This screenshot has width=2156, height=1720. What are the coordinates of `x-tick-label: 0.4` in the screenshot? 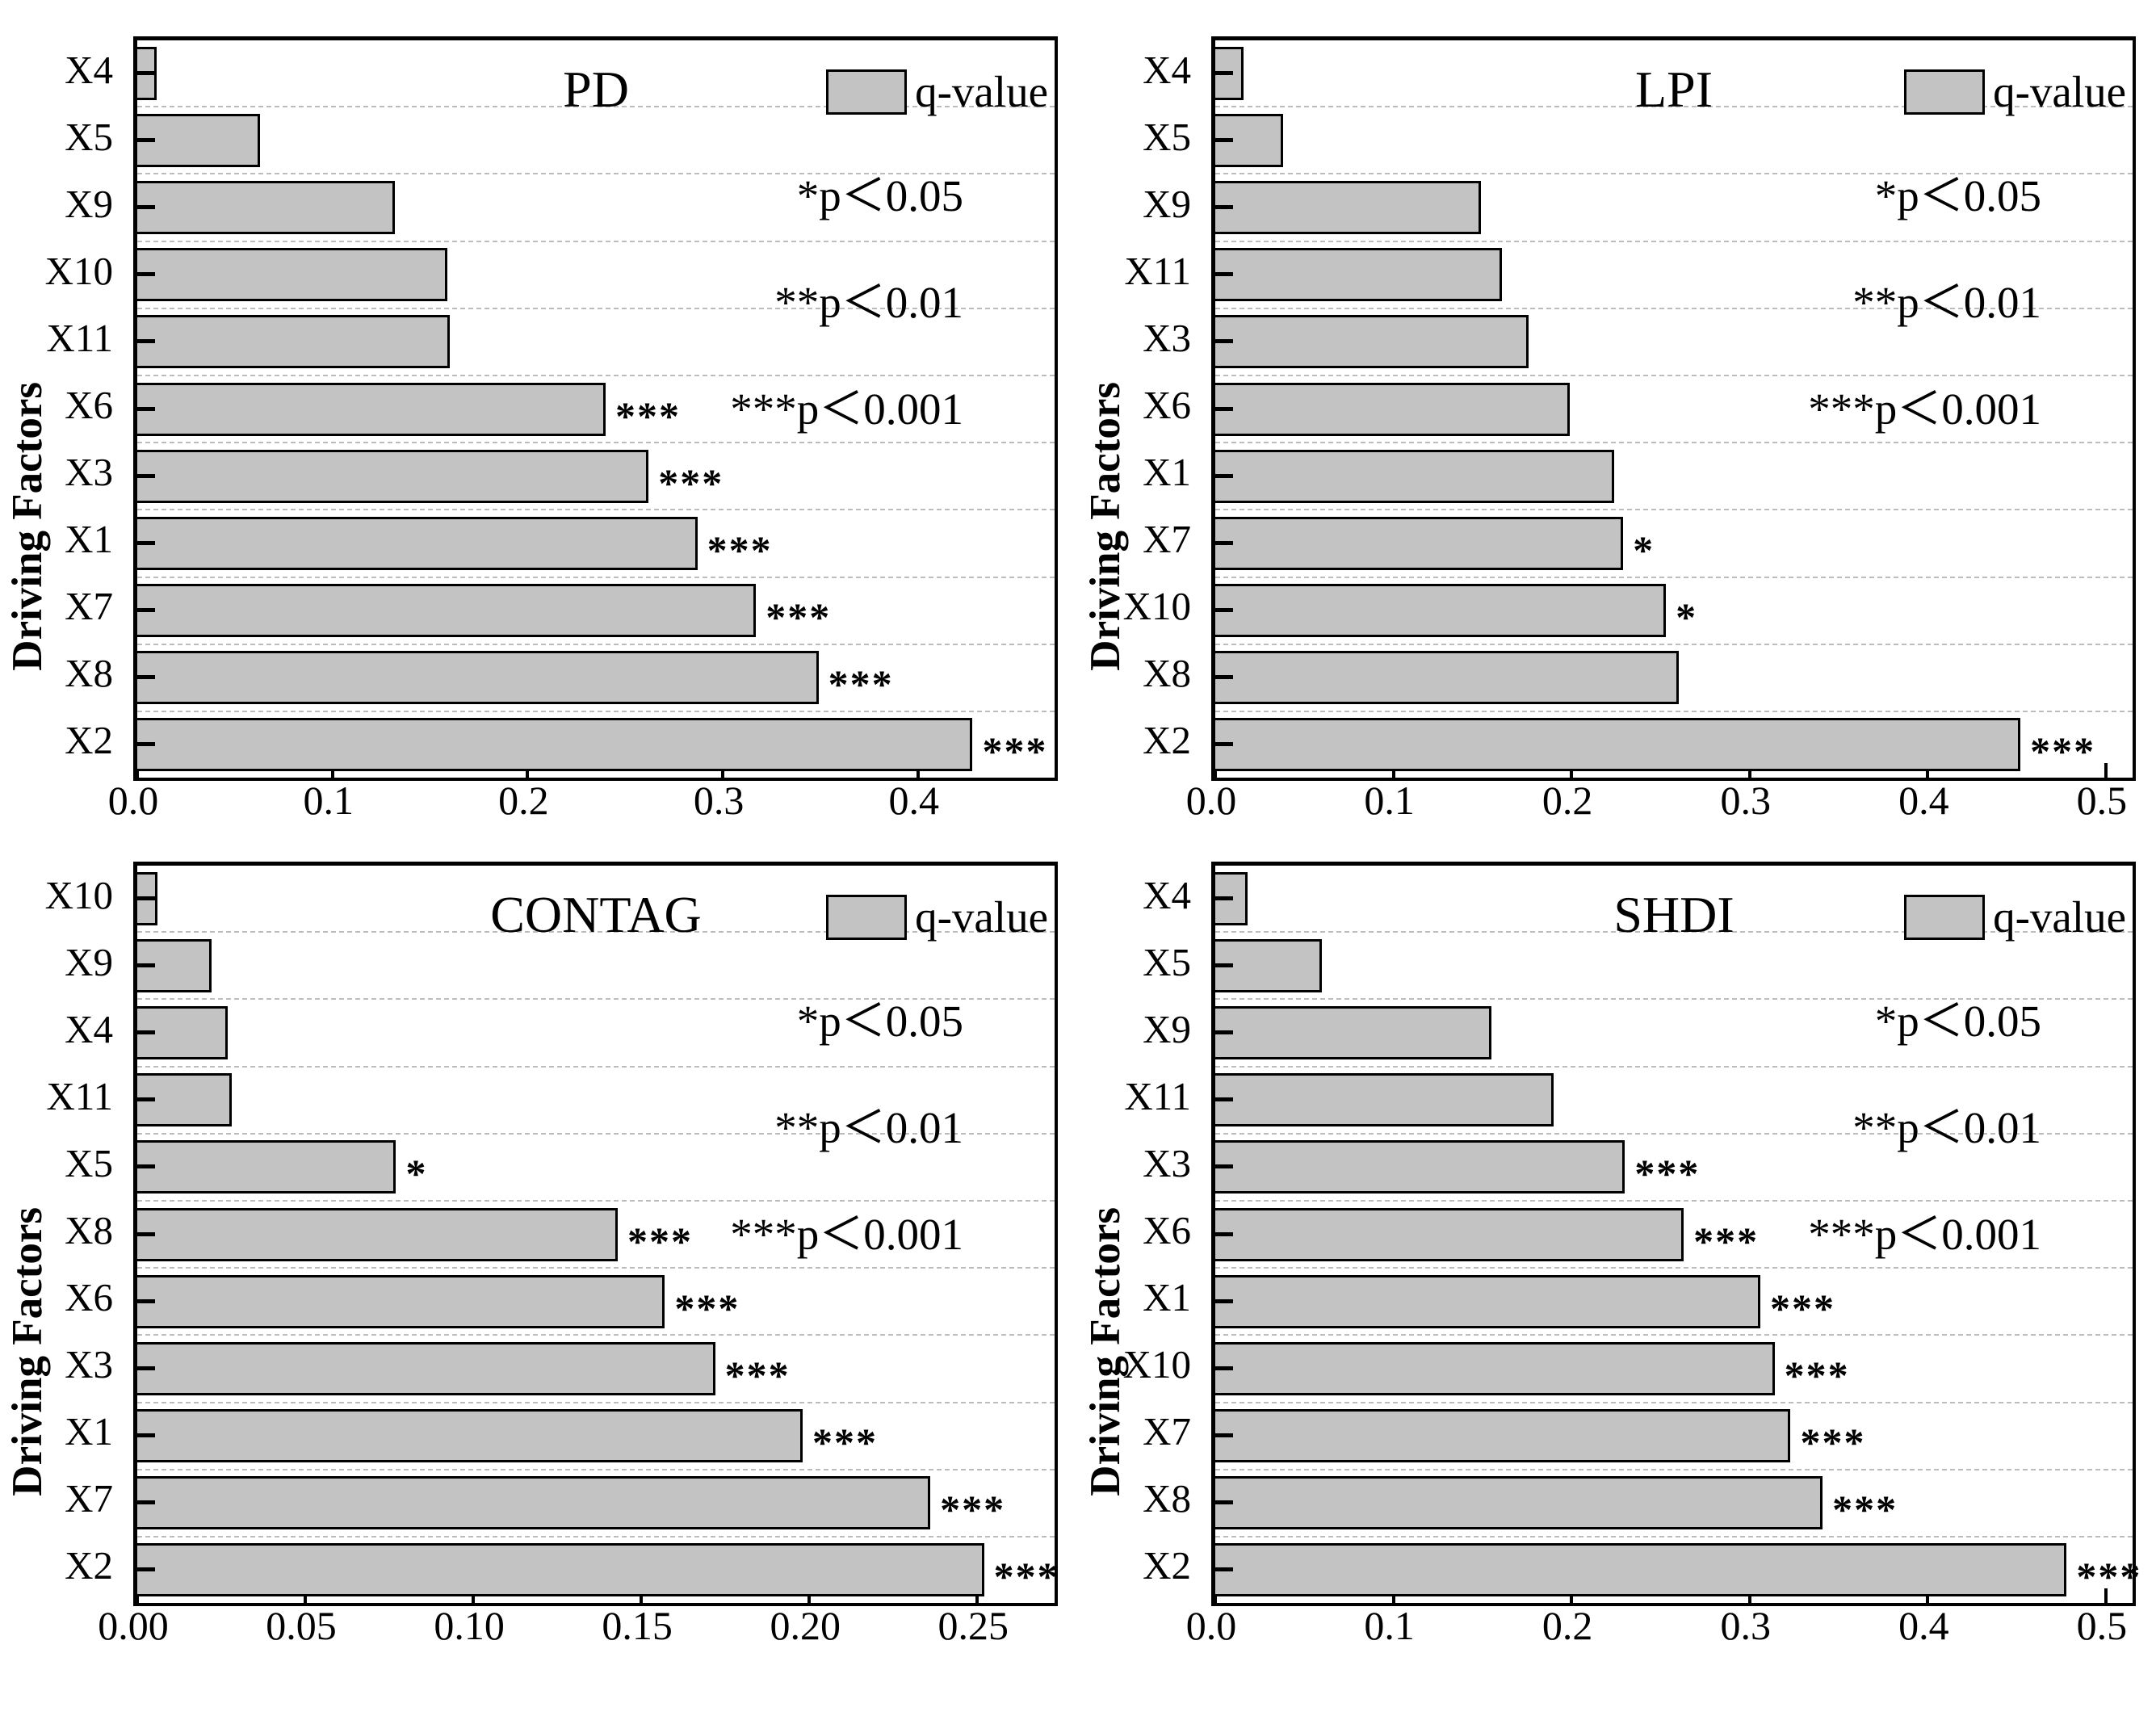 It's located at (914, 800).